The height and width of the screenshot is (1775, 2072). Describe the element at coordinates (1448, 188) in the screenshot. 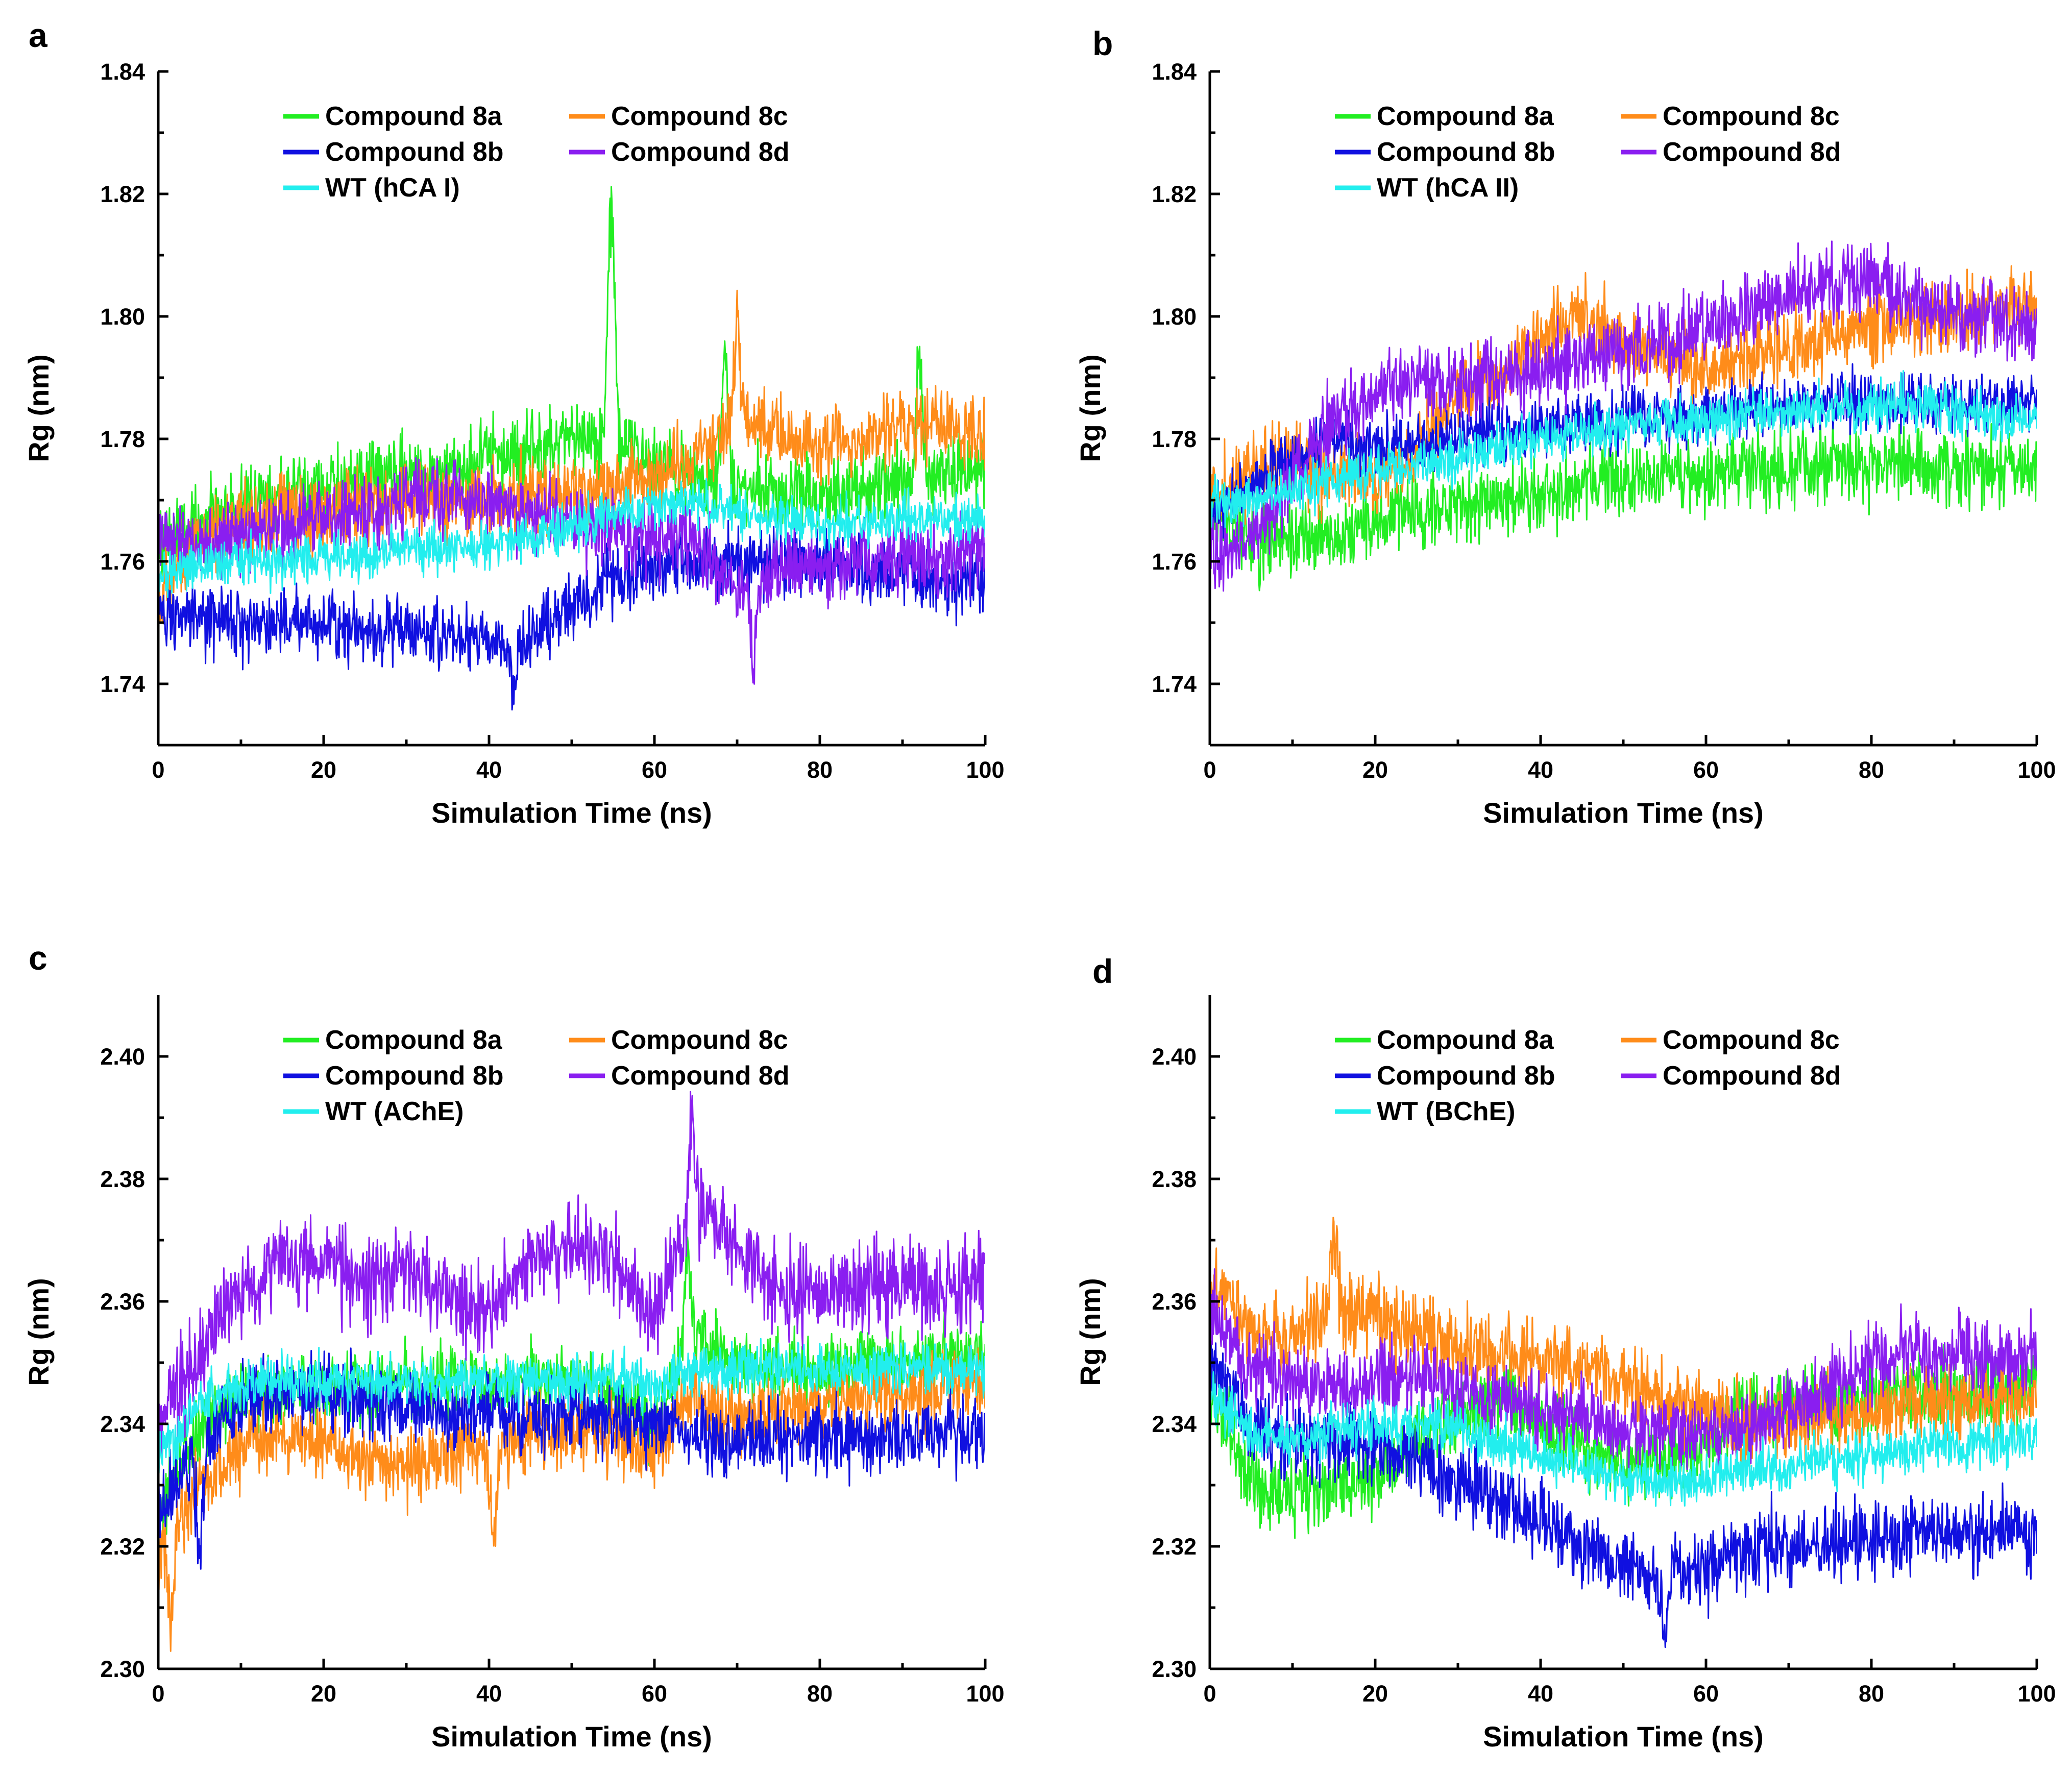

I see `legend-label: WT (hCA II)` at that location.